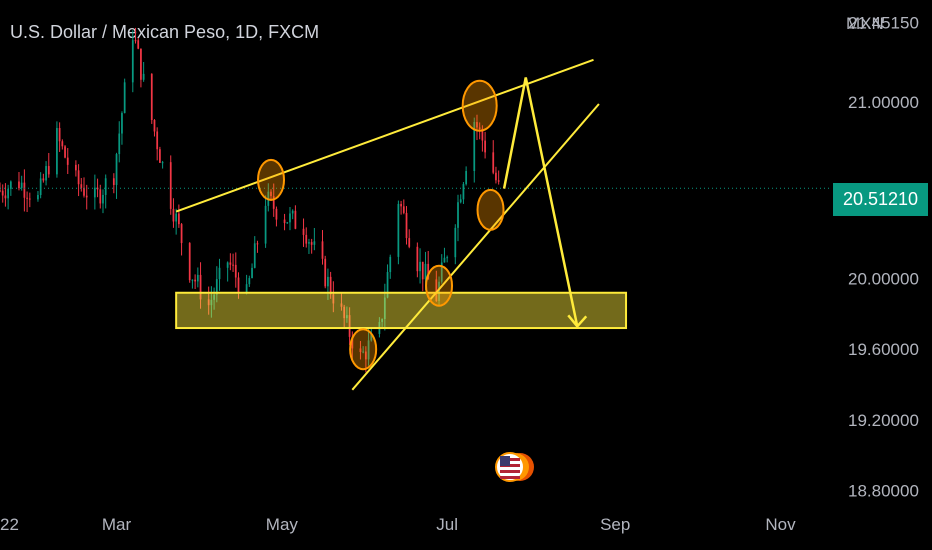 Image resolution: width=932 pixels, height=550 pixels. I want to click on upper-trendline, so click(384, 135).